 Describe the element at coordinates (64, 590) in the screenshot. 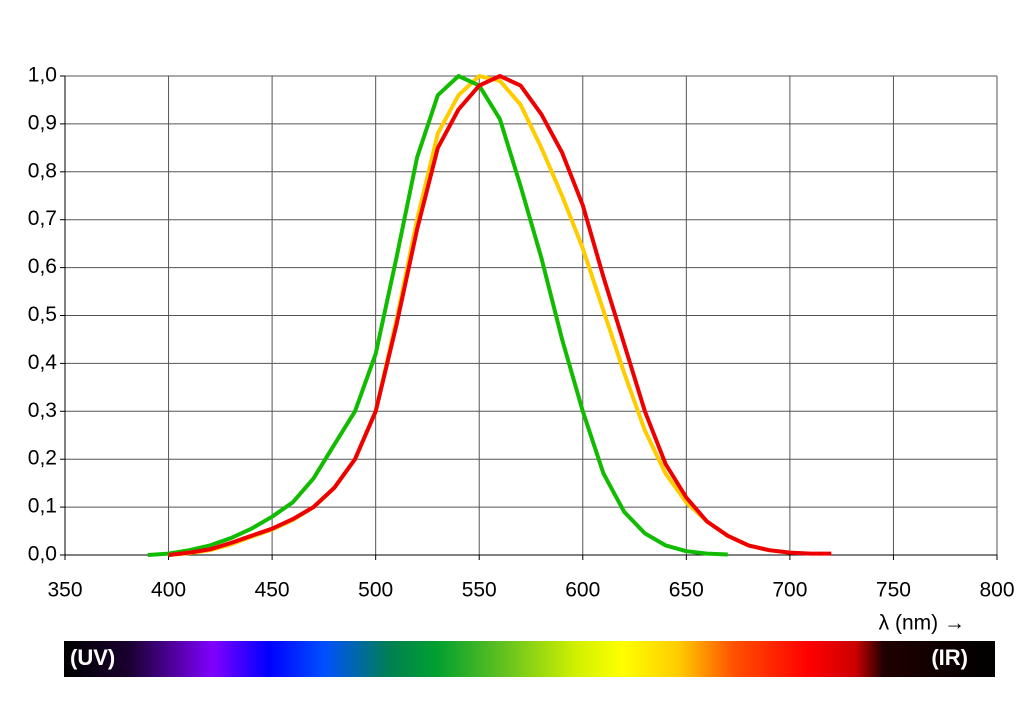

I see `x-tick-label: 350` at that location.